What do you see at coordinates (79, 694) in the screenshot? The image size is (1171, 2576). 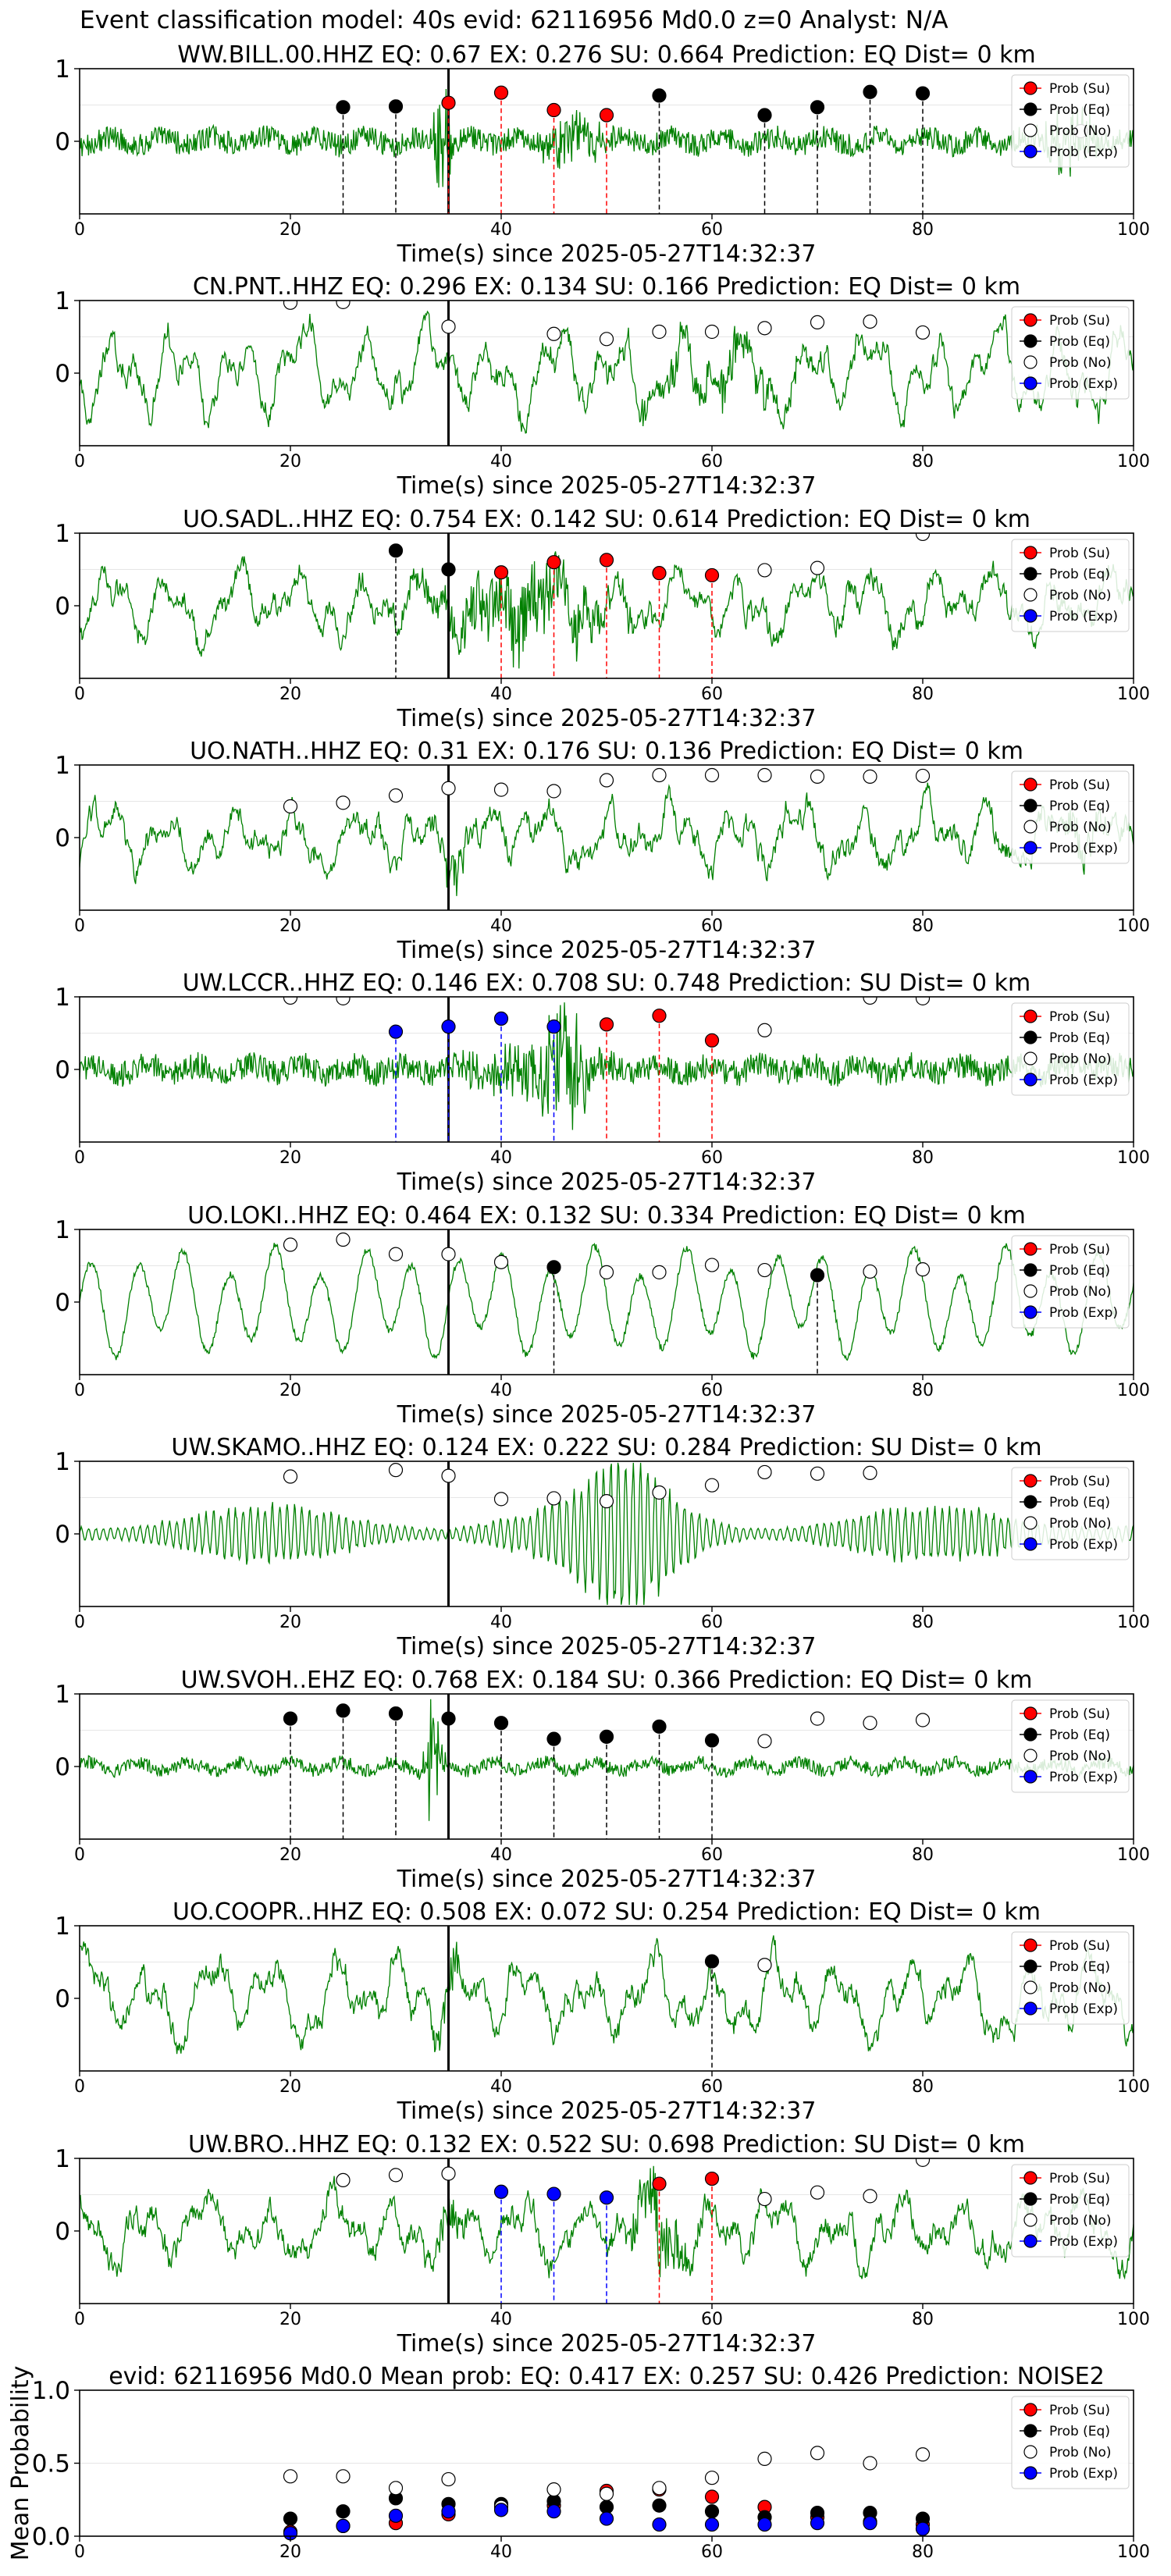 I see `x-tick-label: 0` at bounding box center [79, 694].